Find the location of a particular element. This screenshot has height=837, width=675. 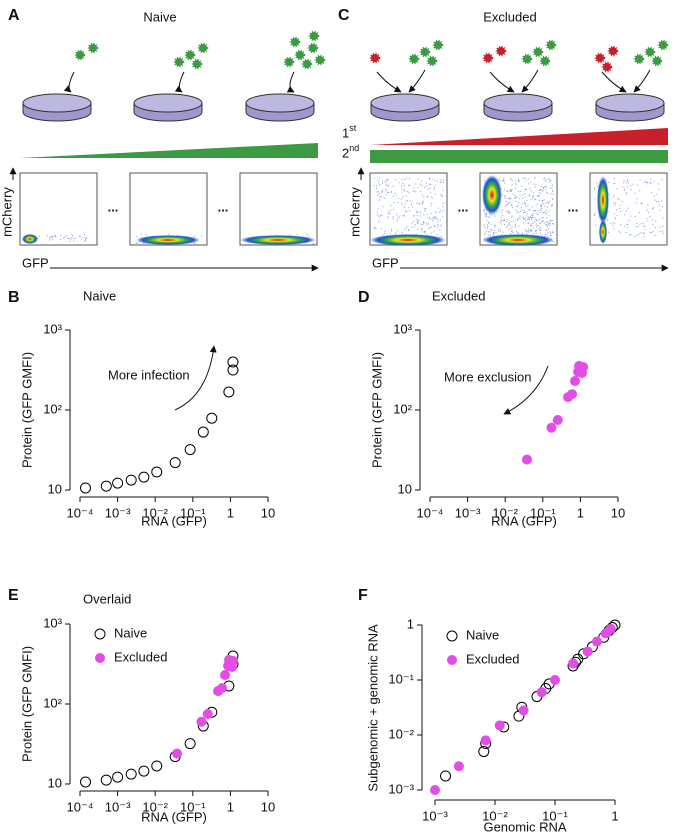

y-axis-label: Subgenomic + genomic RNA is located at coordinates (372, 708).